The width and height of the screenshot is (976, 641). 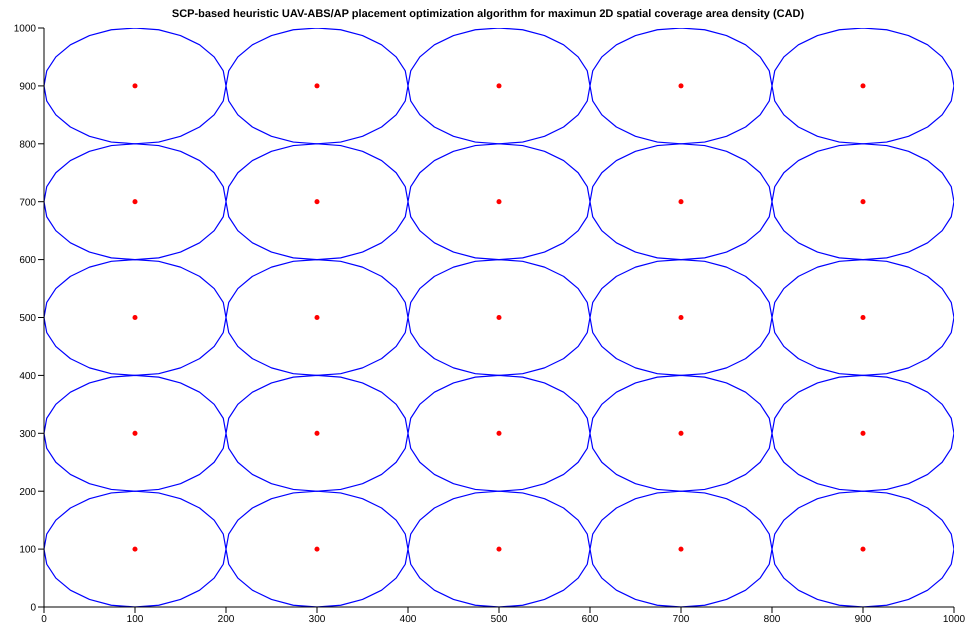 I want to click on y-tick-label: 1000, so click(x=25, y=29).